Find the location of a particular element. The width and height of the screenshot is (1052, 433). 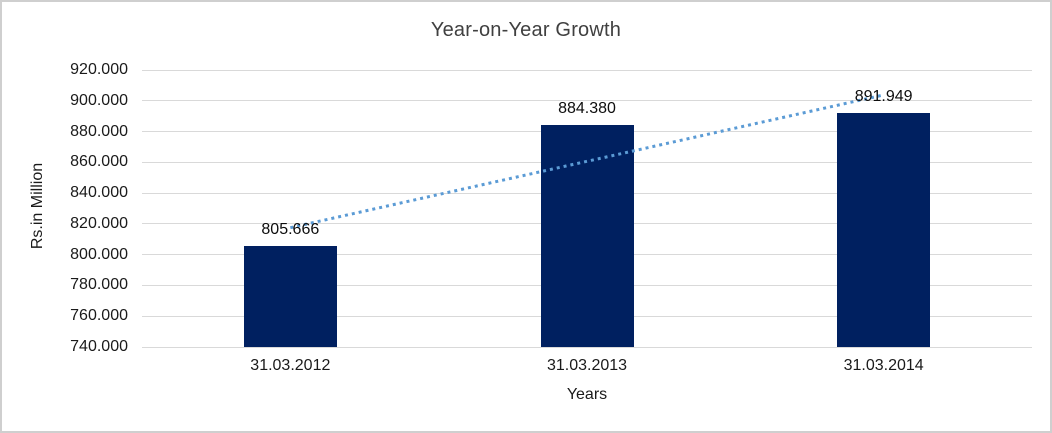

y-tick-label: 900.000 is located at coordinates (99, 100).